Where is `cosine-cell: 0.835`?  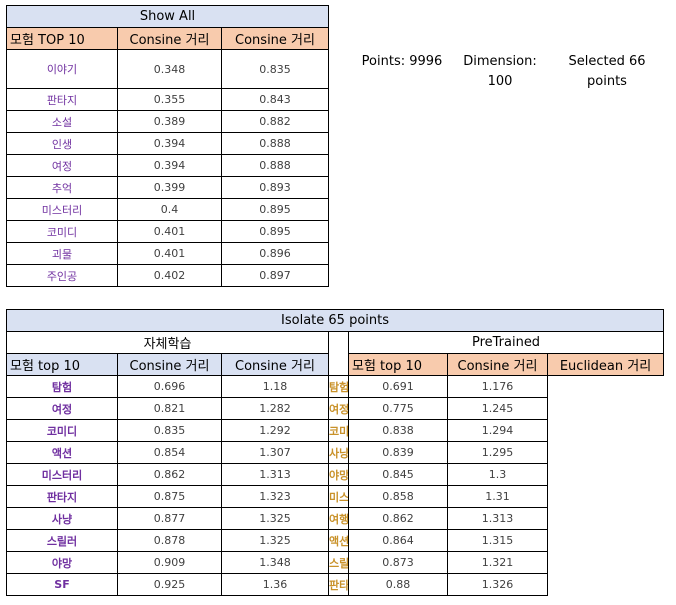
cosine-cell: 0.835 is located at coordinates (275, 69).